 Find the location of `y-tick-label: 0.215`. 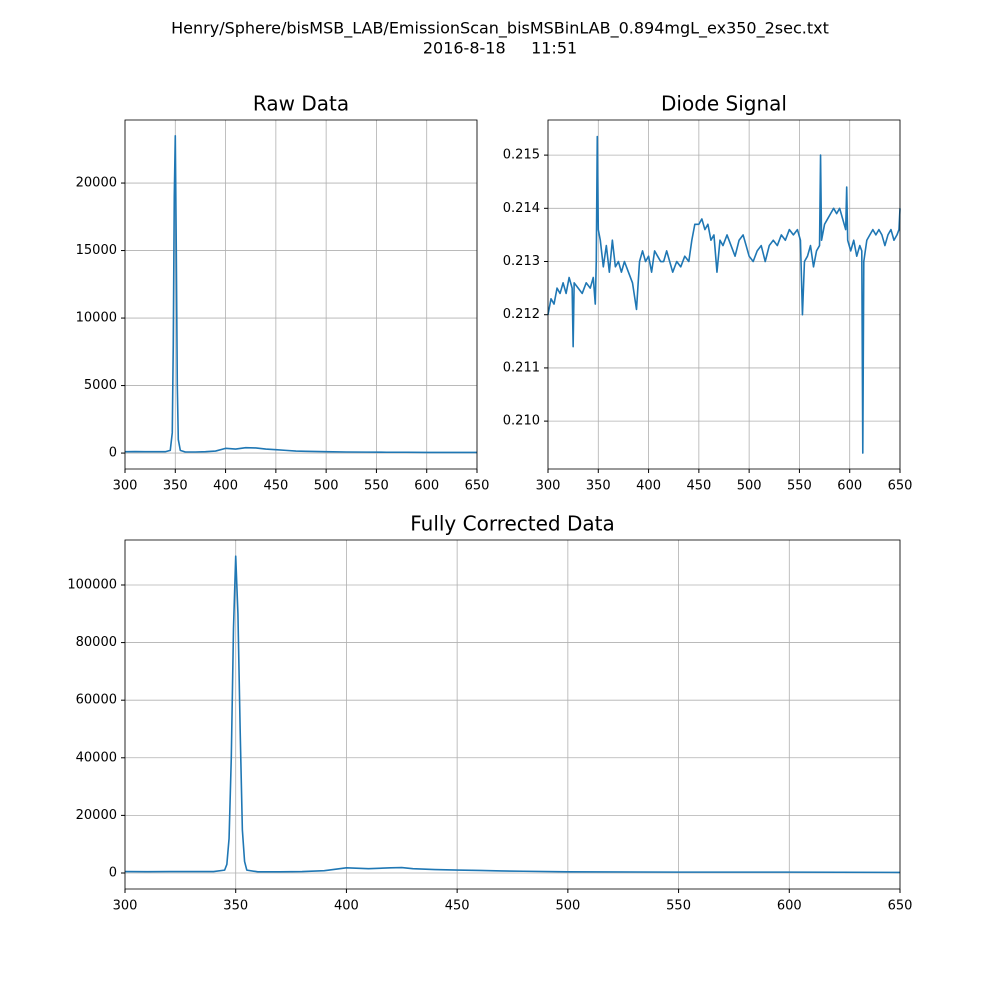

y-tick-label: 0.215 is located at coordinates (521, 155).